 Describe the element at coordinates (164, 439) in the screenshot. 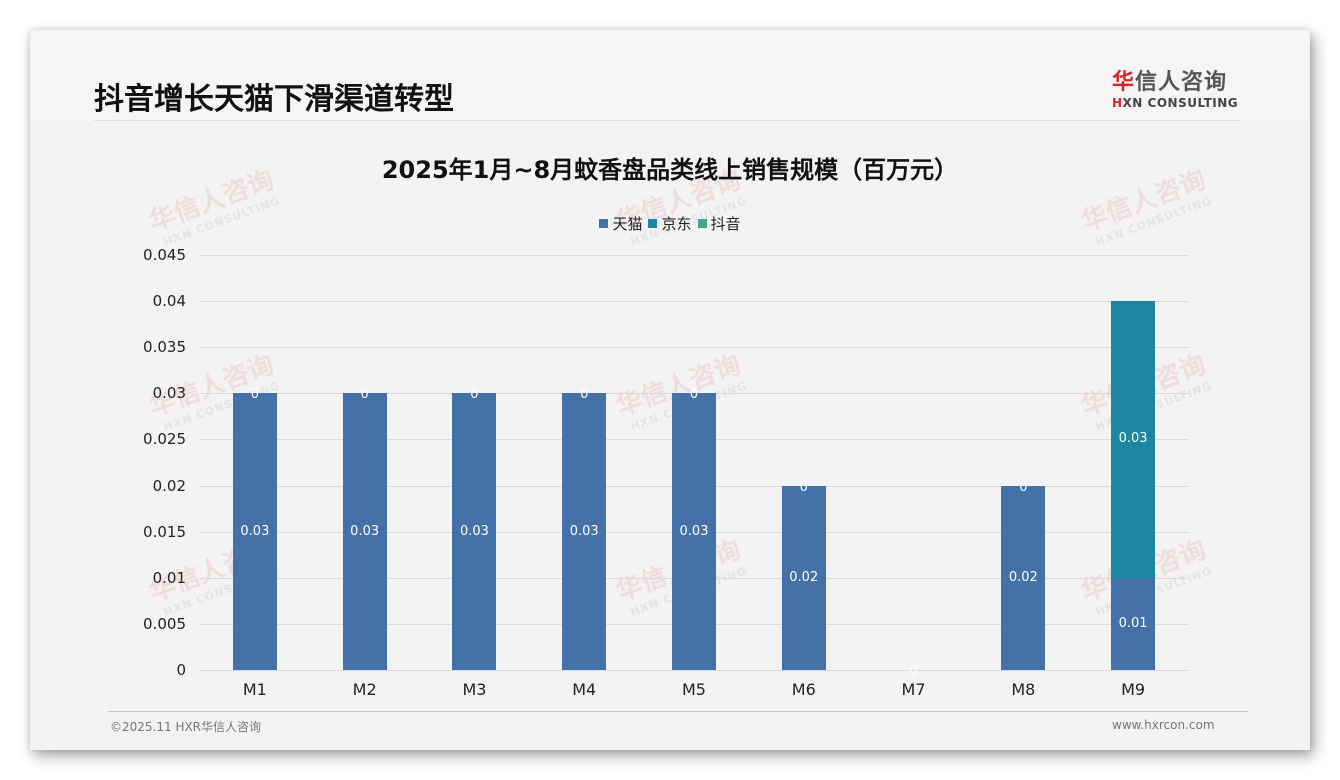

I see `y-axis-tick-label: 0.025` at that location.